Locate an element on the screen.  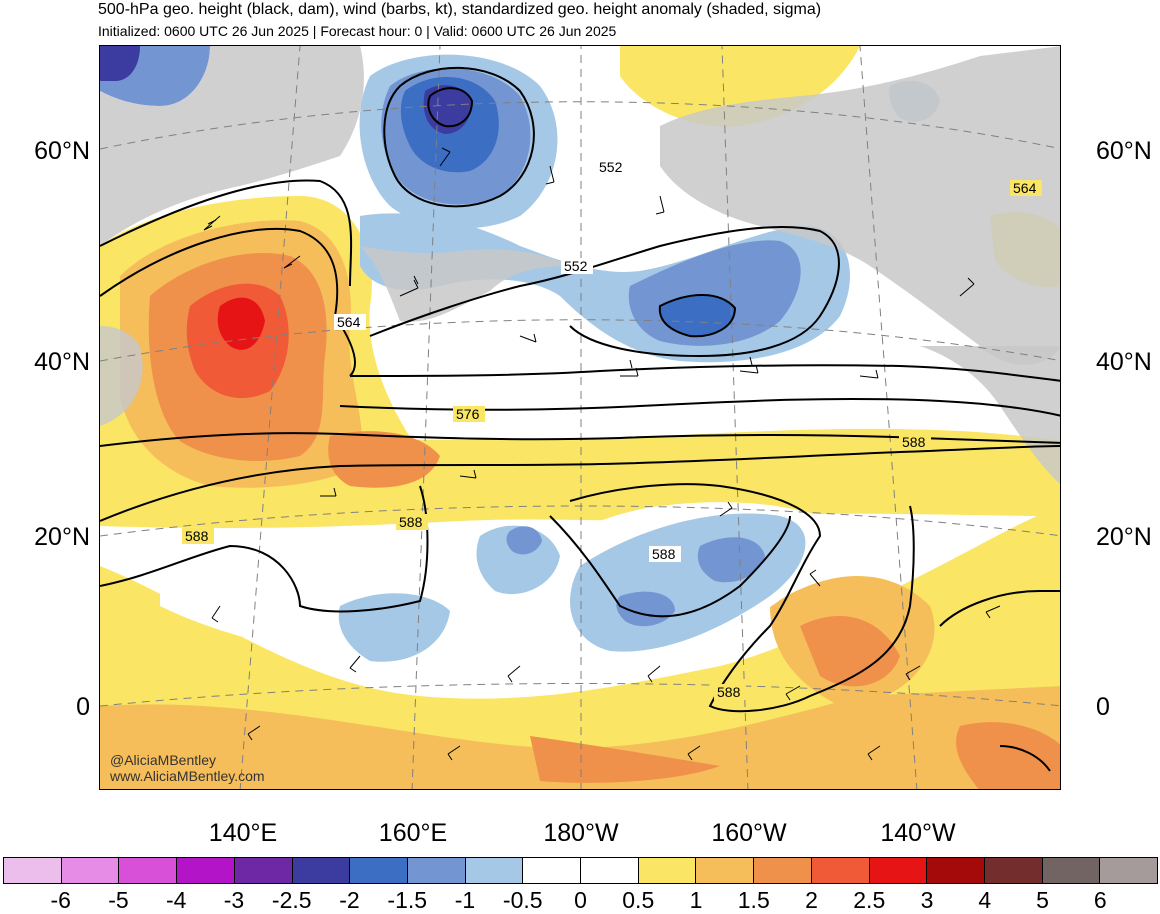
colorbar-tick-label: -0.5 is located at coordinates (522, 900).